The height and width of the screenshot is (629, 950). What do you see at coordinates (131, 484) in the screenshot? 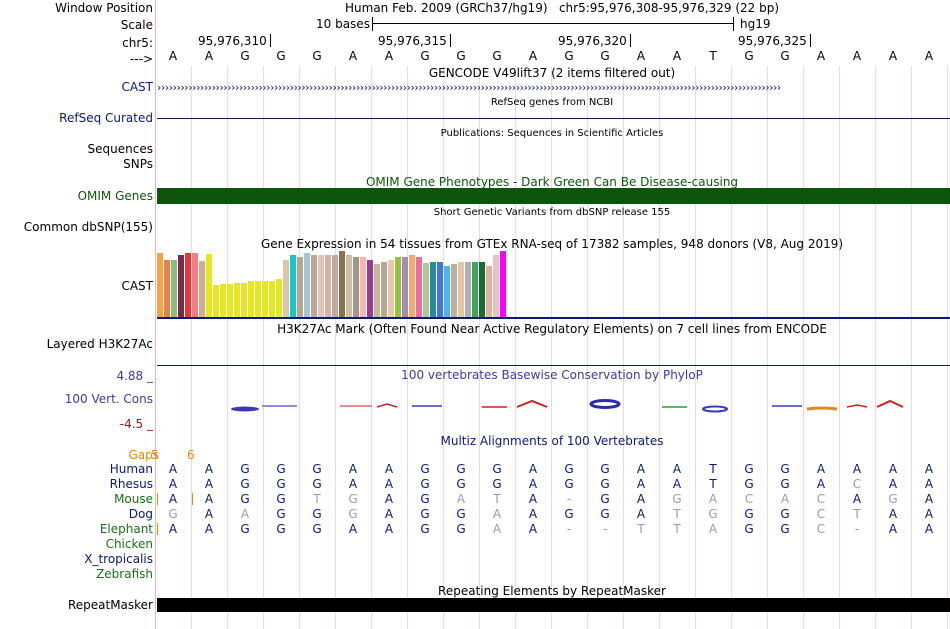
I see `species-label-rhesus: Rhesus` at bounding box center [131, 484].